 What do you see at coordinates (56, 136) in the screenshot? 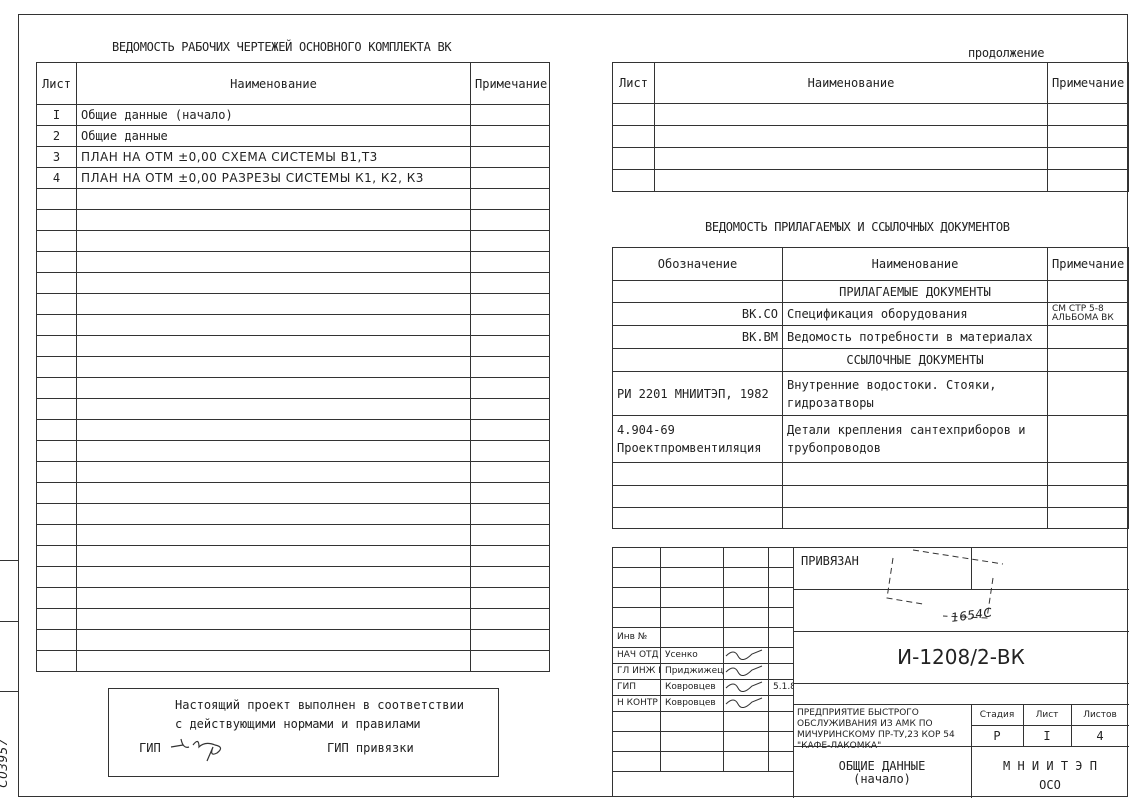
I see `sheet-number: 2` at bounding box center [56, 136].